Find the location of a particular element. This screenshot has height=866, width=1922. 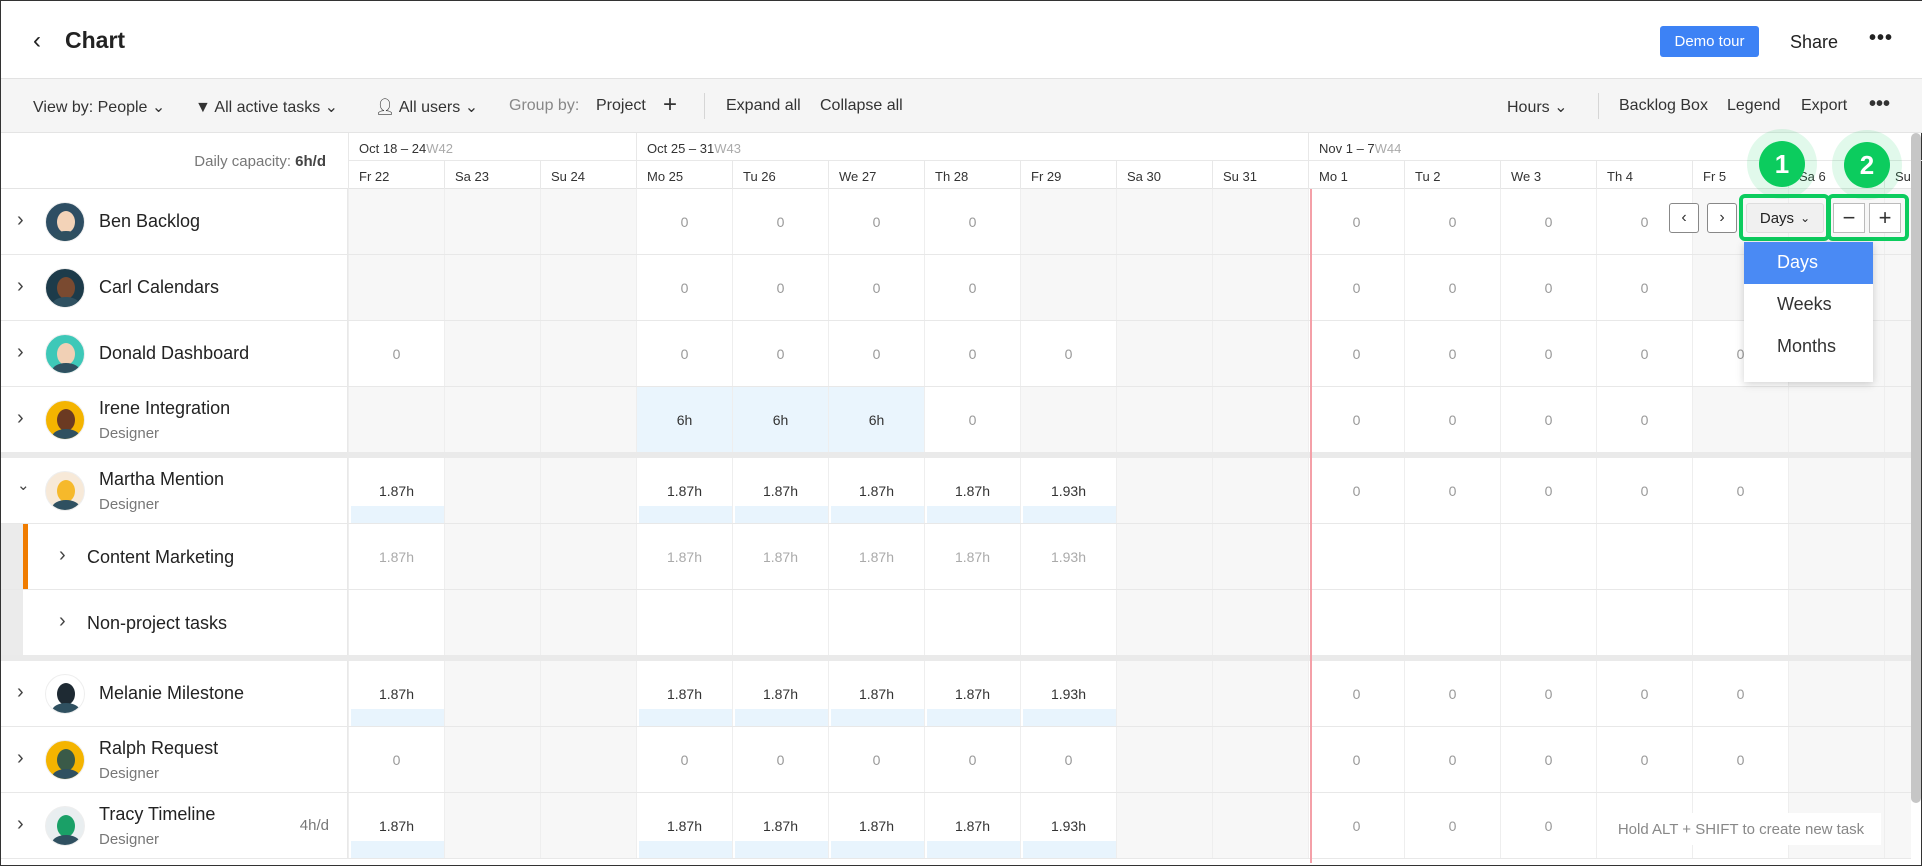

next-period-button: › is located at coordinates (1722, 218).